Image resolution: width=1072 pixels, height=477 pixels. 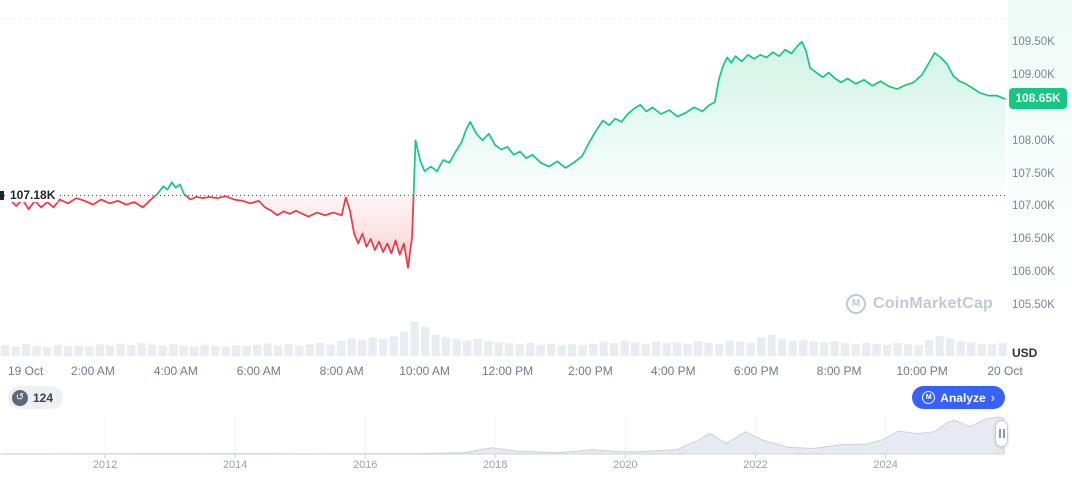 What do you see at coordinates (1001, 433) in the screenshot?
I see `range-selector-handle` at bounding box center [1001, 433].